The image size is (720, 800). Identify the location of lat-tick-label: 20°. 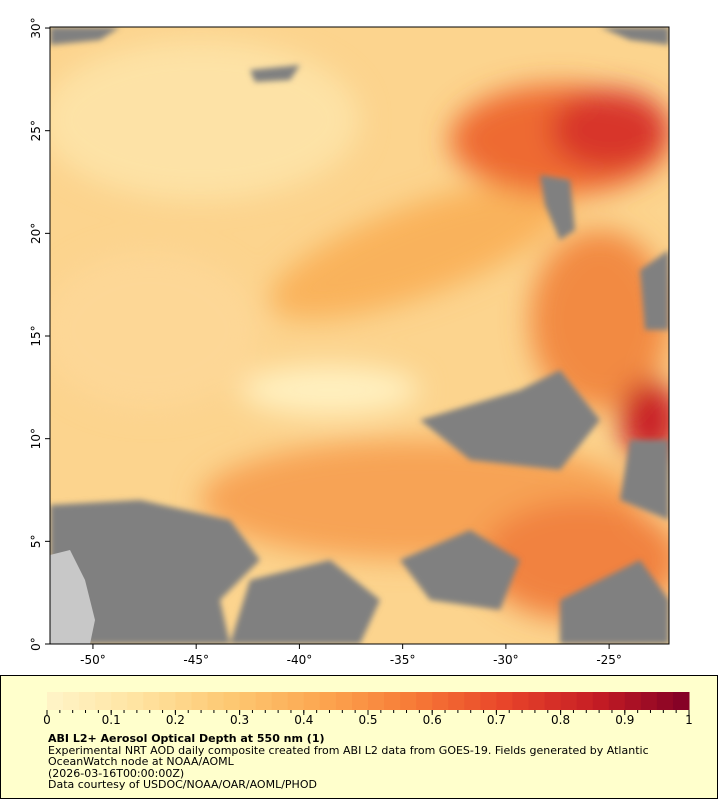
(36, 233).